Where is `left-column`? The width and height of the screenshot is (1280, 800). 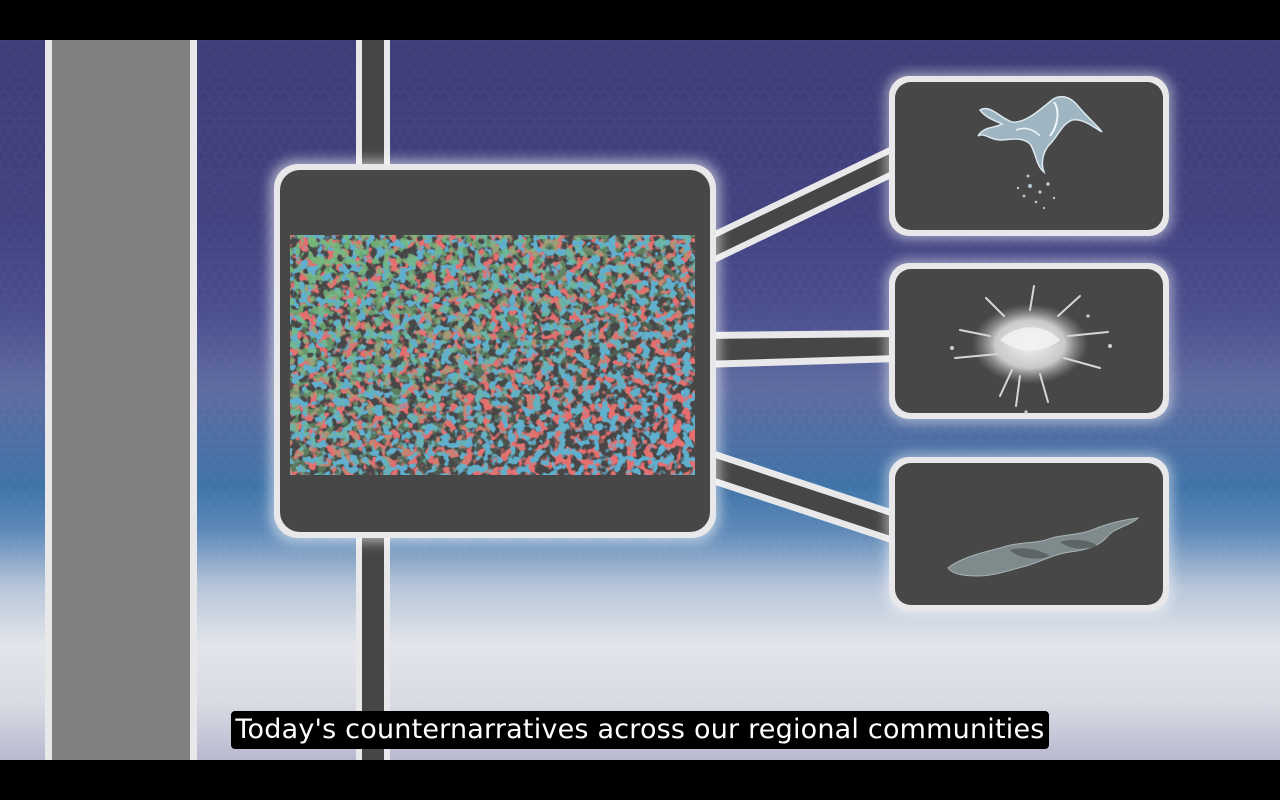 left-column is located at coordinates (121, 400).